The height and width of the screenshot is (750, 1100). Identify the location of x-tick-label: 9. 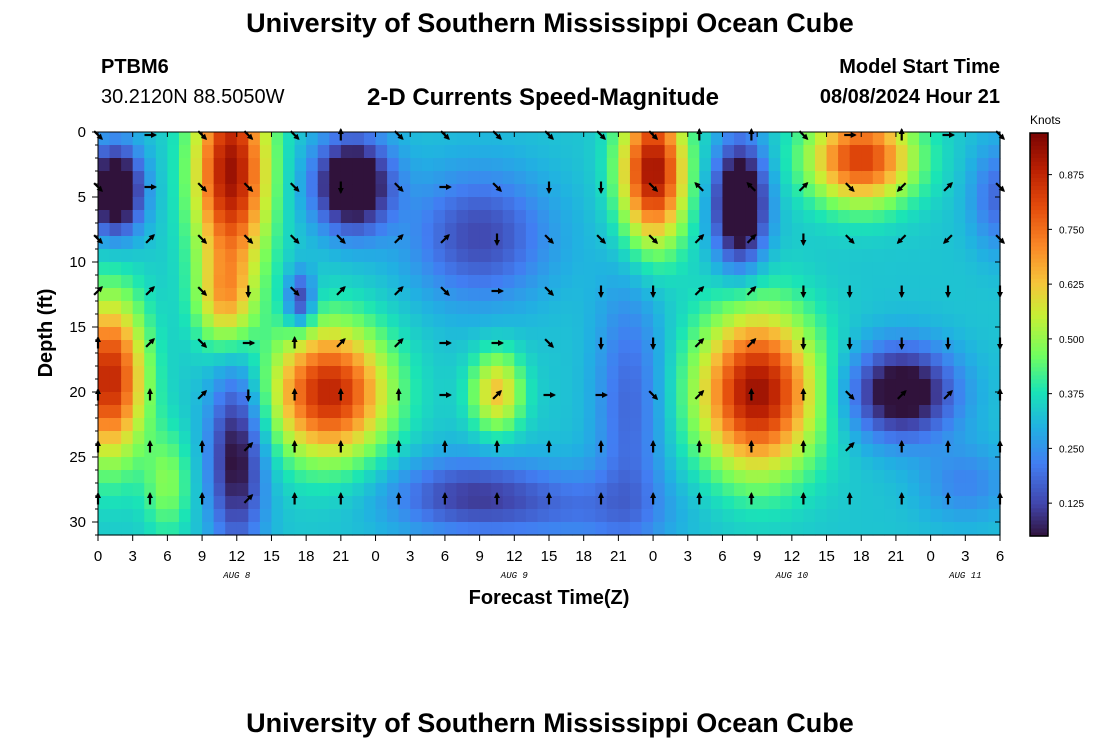
(202, 556).